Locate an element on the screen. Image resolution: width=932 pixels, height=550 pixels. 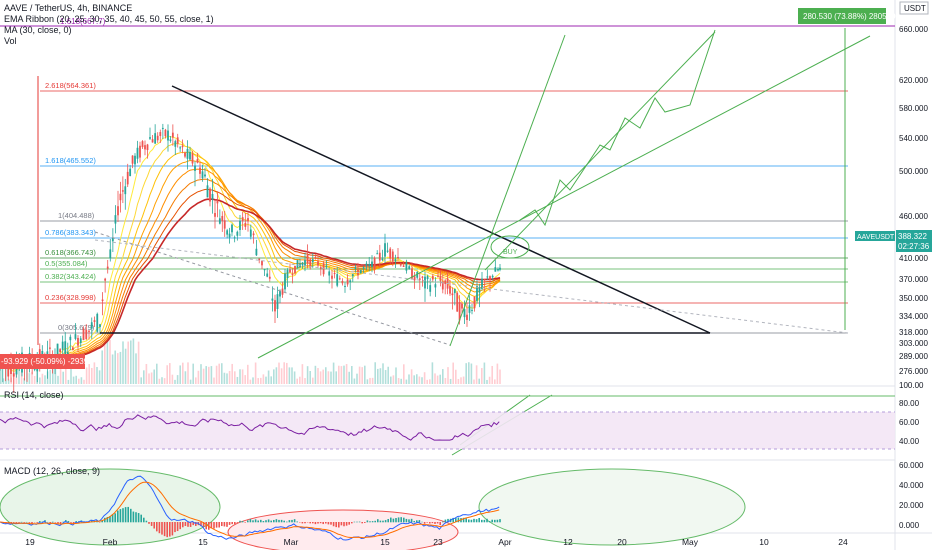
rsi-tick: 40.00 is located at coordinates (909, 441).